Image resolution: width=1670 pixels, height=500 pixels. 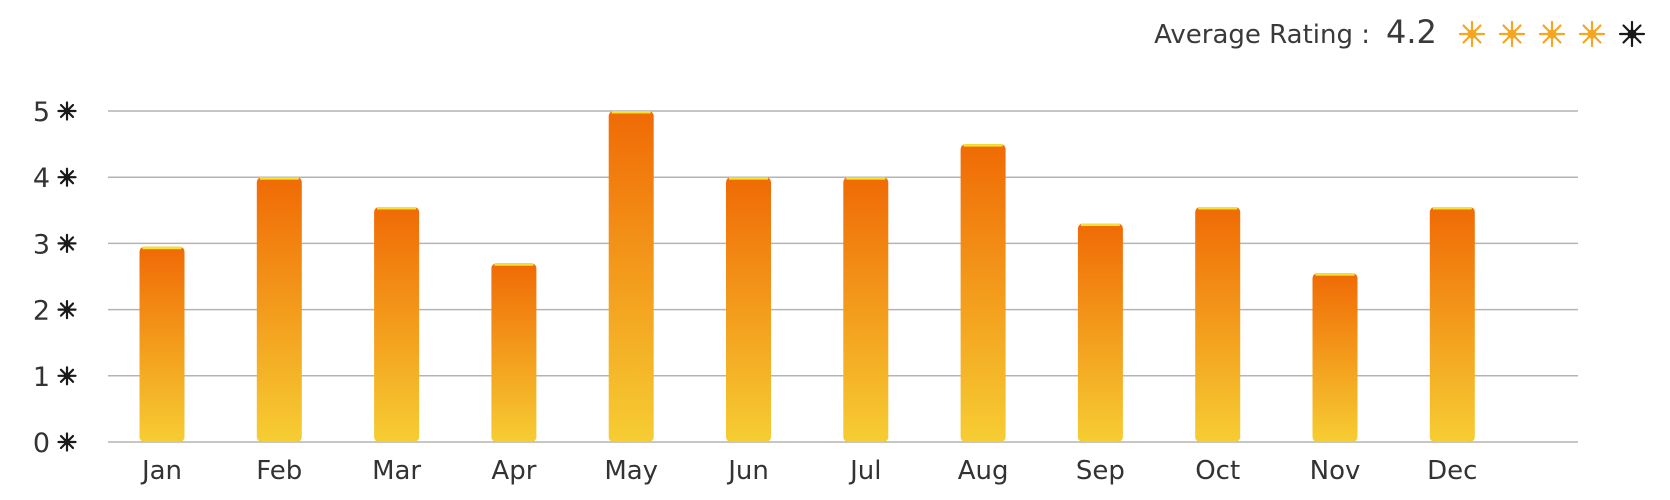 What do you see at coordinates (396, 471) in the screenshot?
I see `x-tick-label: Mar` at bounding box center [396, 471].